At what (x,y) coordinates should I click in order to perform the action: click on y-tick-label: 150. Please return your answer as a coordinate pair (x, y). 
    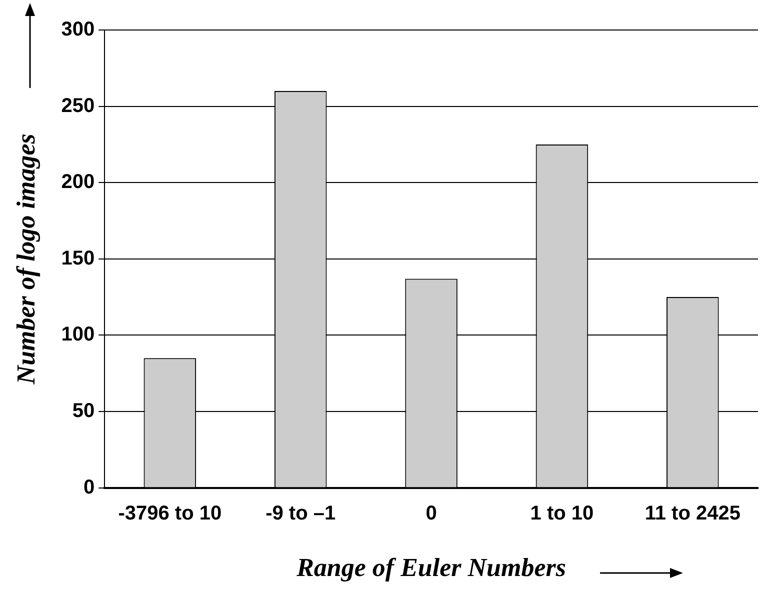
    Looking at the image, I should click on (78, 258).